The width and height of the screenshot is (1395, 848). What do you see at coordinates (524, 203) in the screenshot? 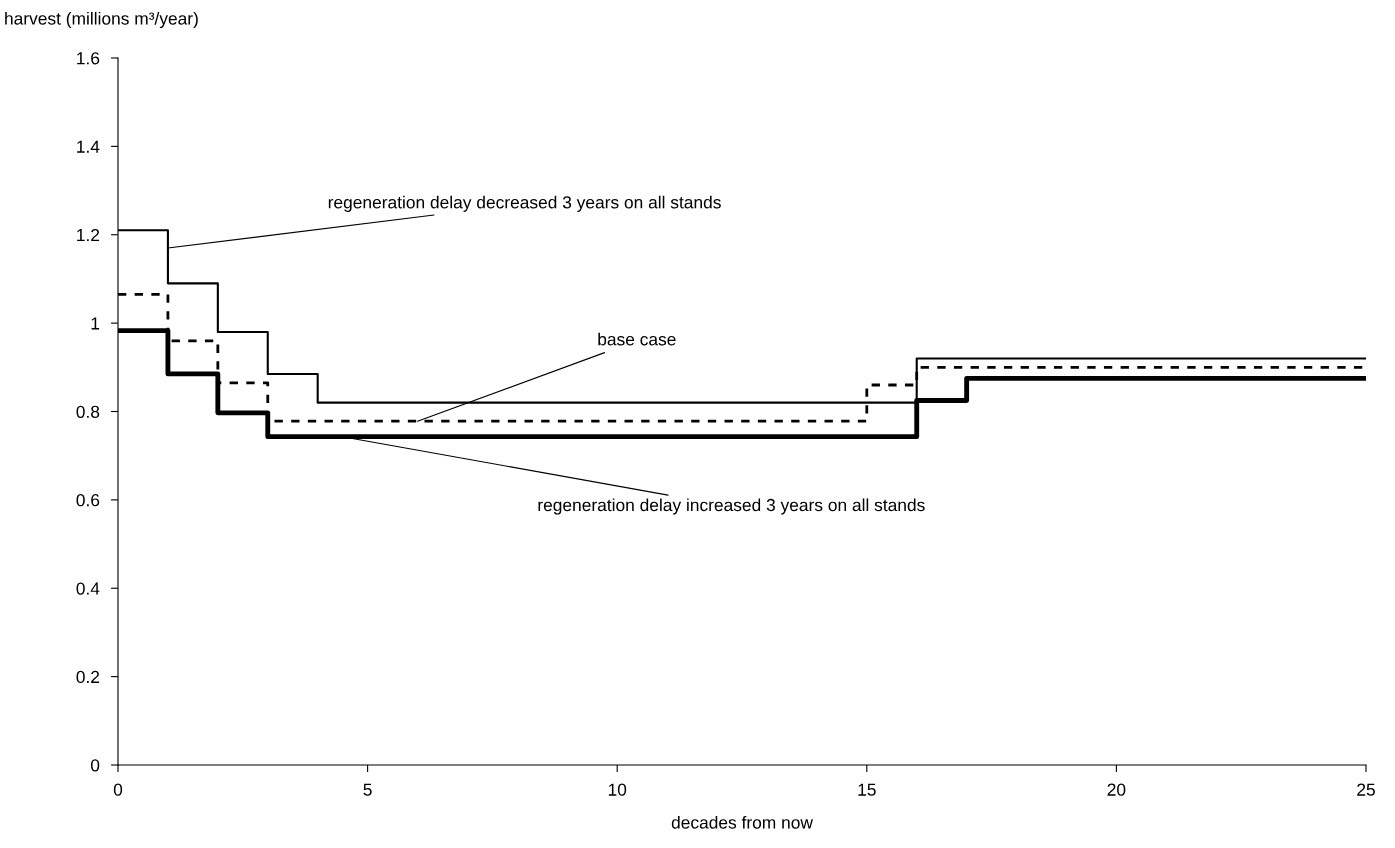
I see `annotation: regeneration delay decreased 3 years on all stands` at bounding box center [524, 203].